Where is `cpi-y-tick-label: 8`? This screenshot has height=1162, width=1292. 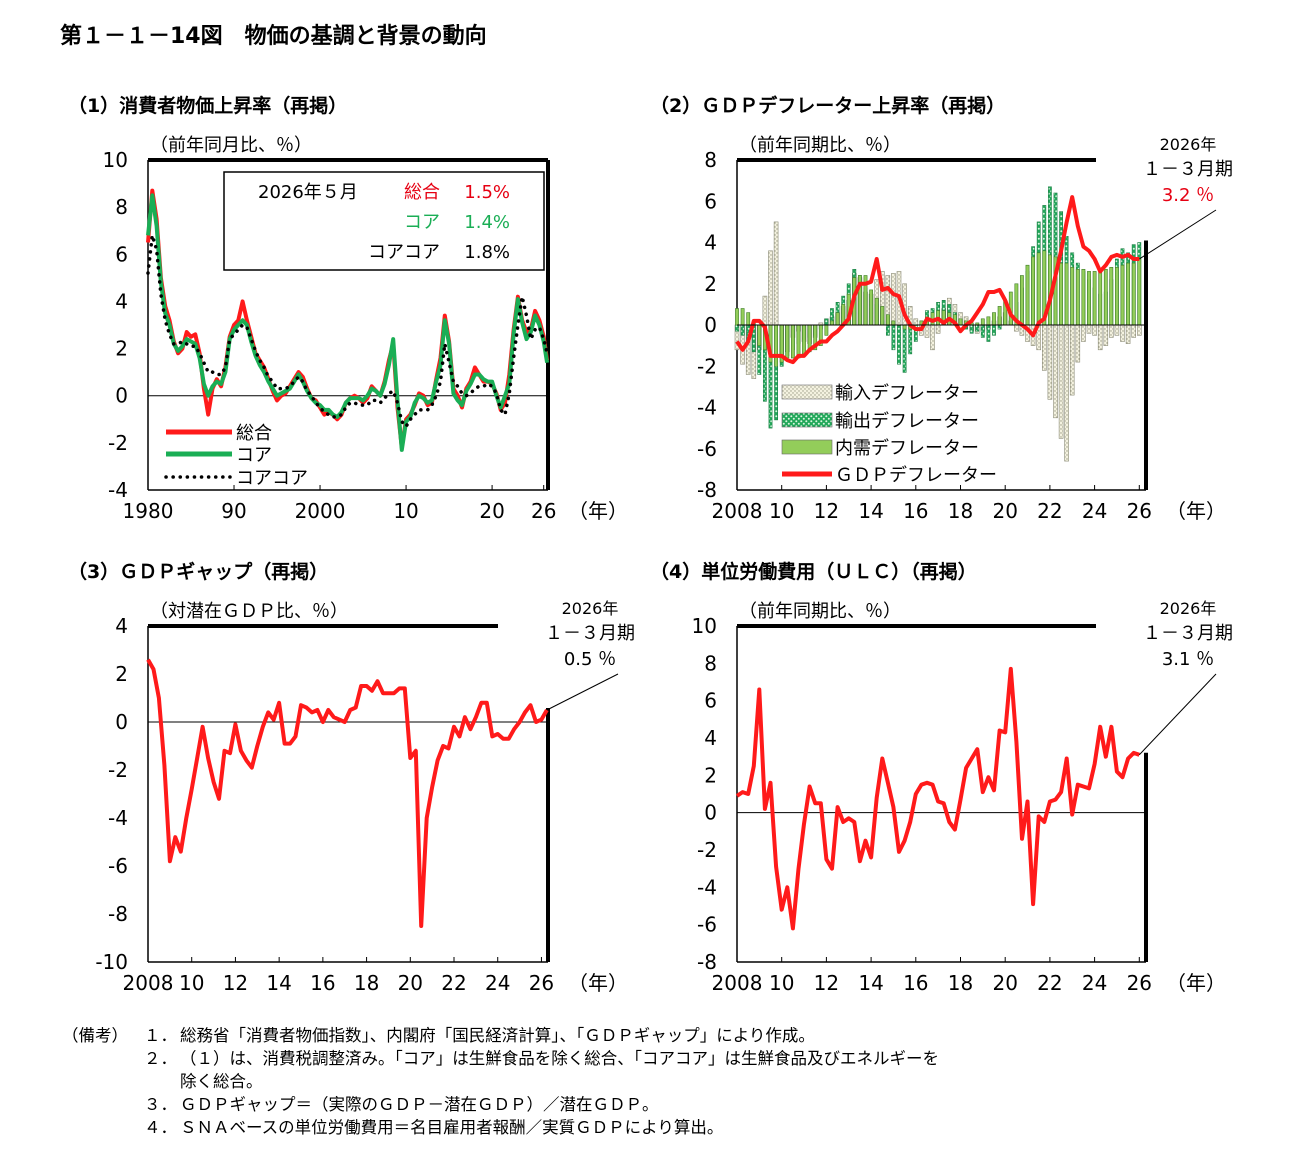
cpi-y-tick-label: 8 is located at coordinates (121, 207).